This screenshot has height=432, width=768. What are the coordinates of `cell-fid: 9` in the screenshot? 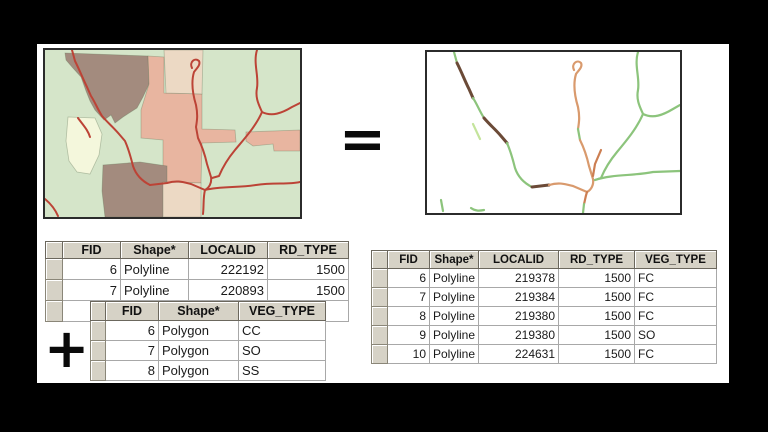 It's located at (408, 335).